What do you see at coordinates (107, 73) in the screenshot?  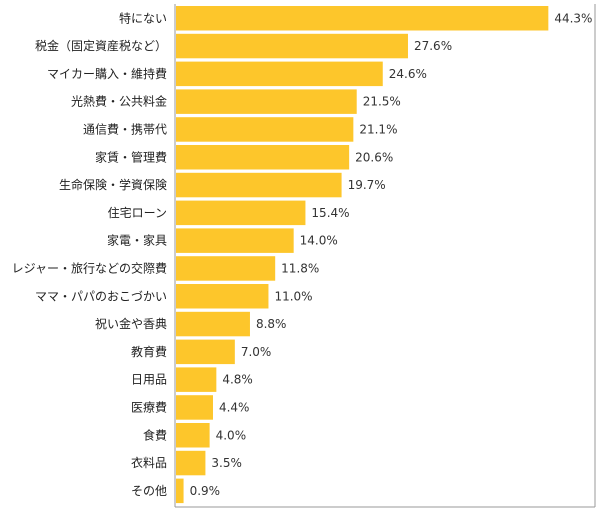 I see `category-label: マイカー購入・維持費` at bounding box center [107, 73].